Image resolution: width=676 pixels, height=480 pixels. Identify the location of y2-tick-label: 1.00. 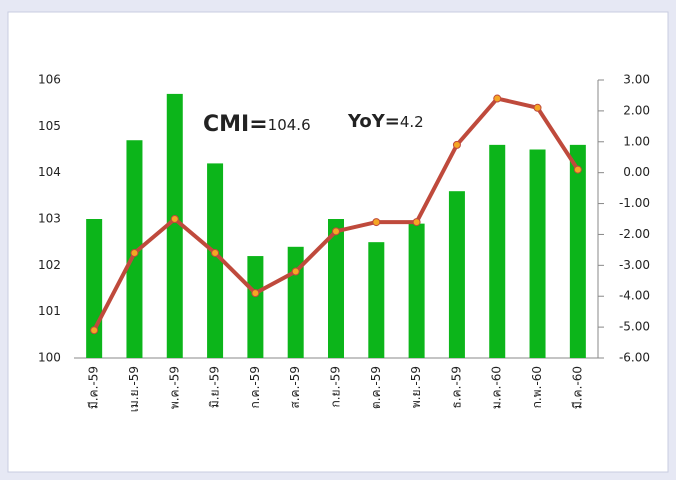
(636, 141).